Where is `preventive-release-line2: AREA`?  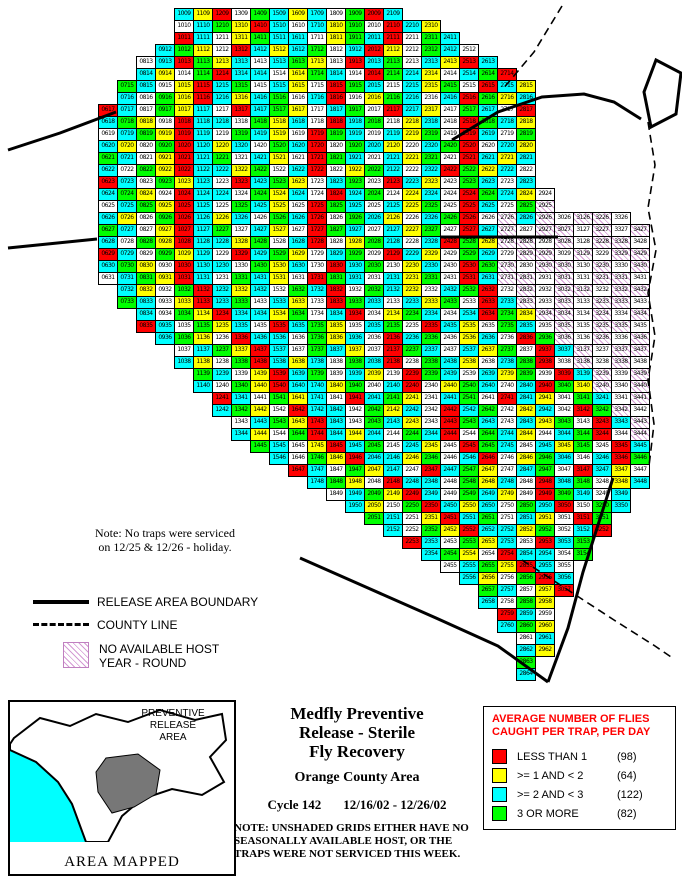 preventive-release-line2: AREA is located at coordinates (173, 737).